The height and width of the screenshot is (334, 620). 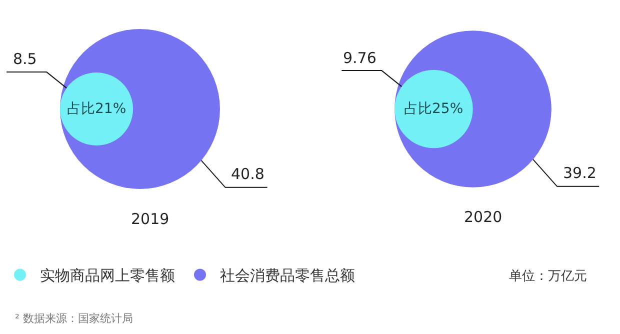 I want to click on data-label: 9.76, so click(x=359, y=58).